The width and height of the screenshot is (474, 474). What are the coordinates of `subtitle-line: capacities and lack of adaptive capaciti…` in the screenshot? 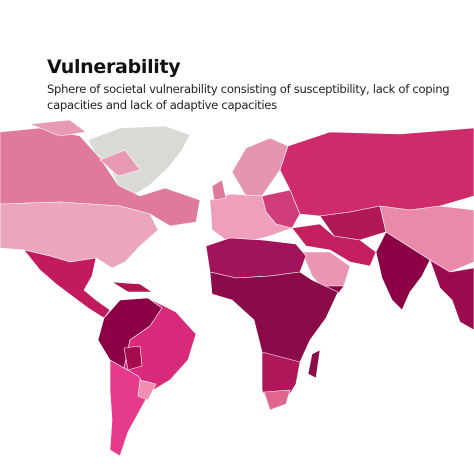 It's located at (162, 105).